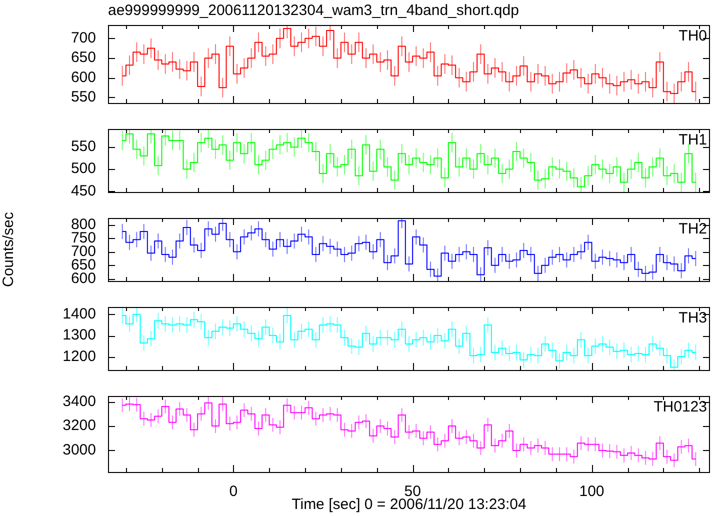 The width and height of the screenshot is (717, 516). What do you see at coordinates (9, 249) in the screenshot?
I see `y-axis-title: Counts/sec` at bounding box center [9, 249].